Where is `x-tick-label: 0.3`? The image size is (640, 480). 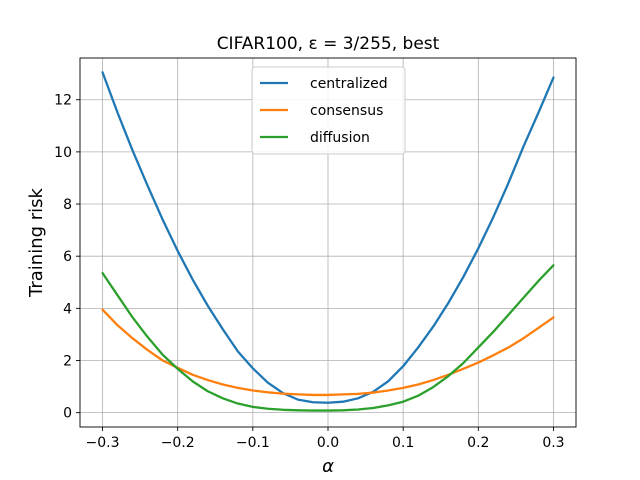
x-tick-label: 0.3 is located at coordinates (553, 443).